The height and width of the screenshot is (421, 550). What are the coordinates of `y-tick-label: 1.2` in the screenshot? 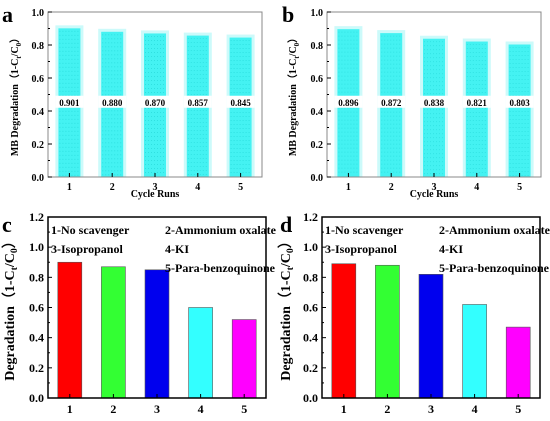 It's located at (310, 217).